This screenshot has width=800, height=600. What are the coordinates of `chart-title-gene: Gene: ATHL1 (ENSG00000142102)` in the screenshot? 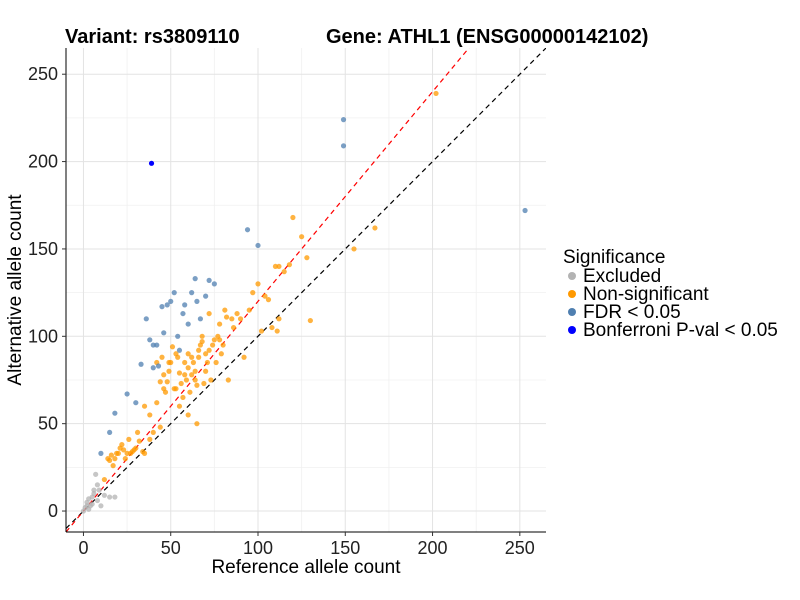 It's located at (487, 37).